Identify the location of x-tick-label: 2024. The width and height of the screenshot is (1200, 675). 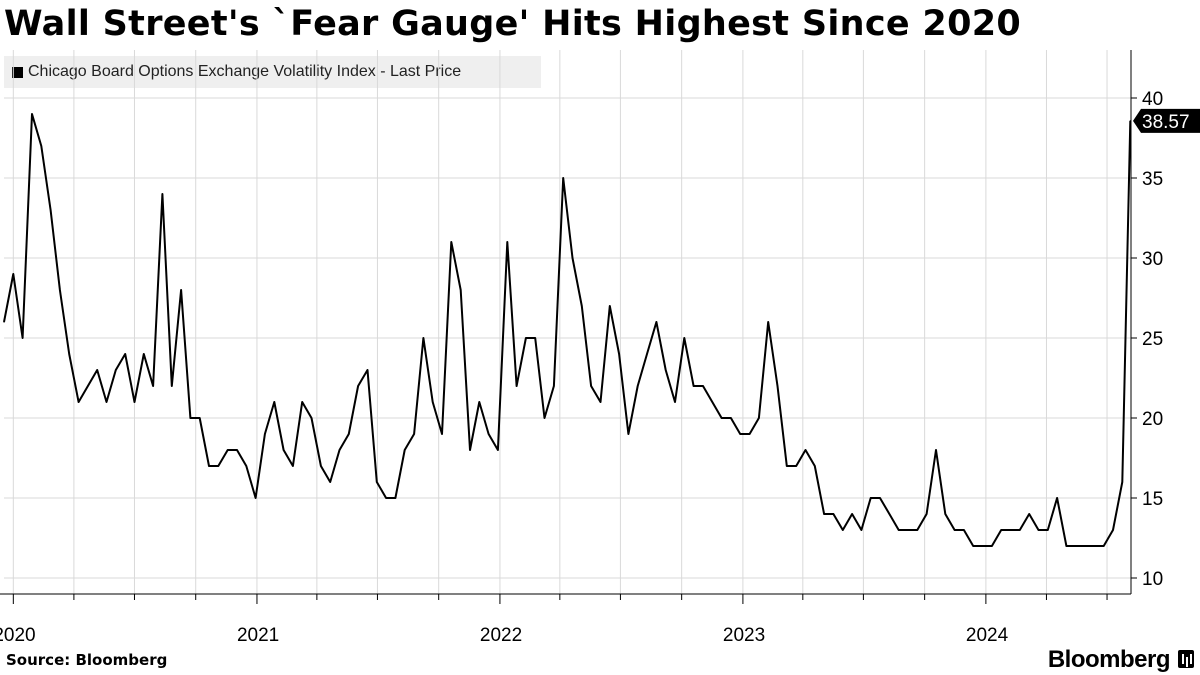
(987, 635).